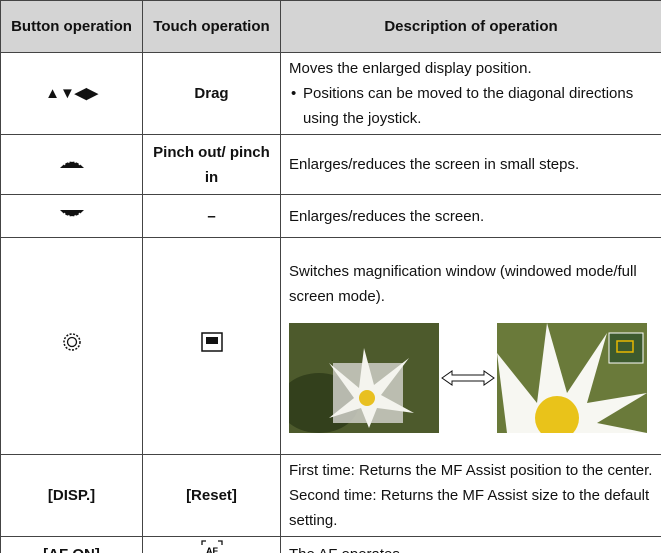 The image size is (661, 553). Describe the element at coordinates (212, 549) in the screenshot. I see `svg-text: AF` at that location.